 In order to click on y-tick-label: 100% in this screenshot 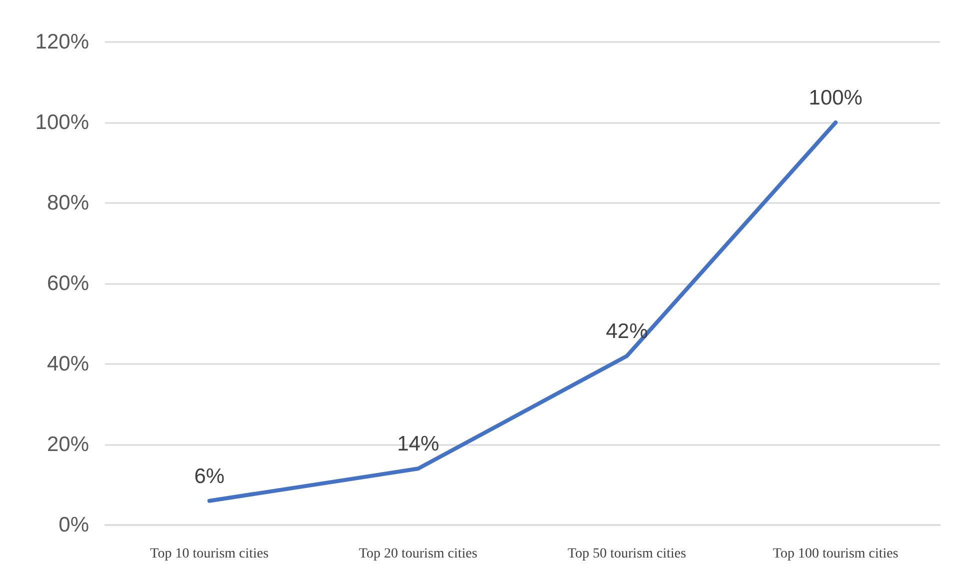, I will do `click(62, 122)`.